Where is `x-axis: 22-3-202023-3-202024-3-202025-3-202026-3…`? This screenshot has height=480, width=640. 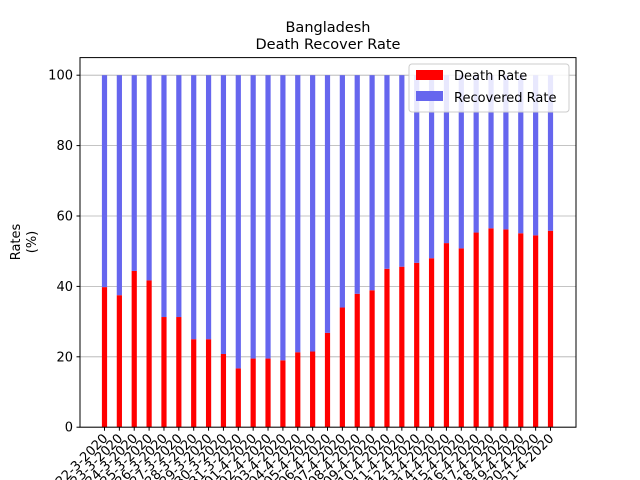
x-axis: 22-3-202023-3-202024-3-202025-3-202026-3… is located at coordinates (305, 453).